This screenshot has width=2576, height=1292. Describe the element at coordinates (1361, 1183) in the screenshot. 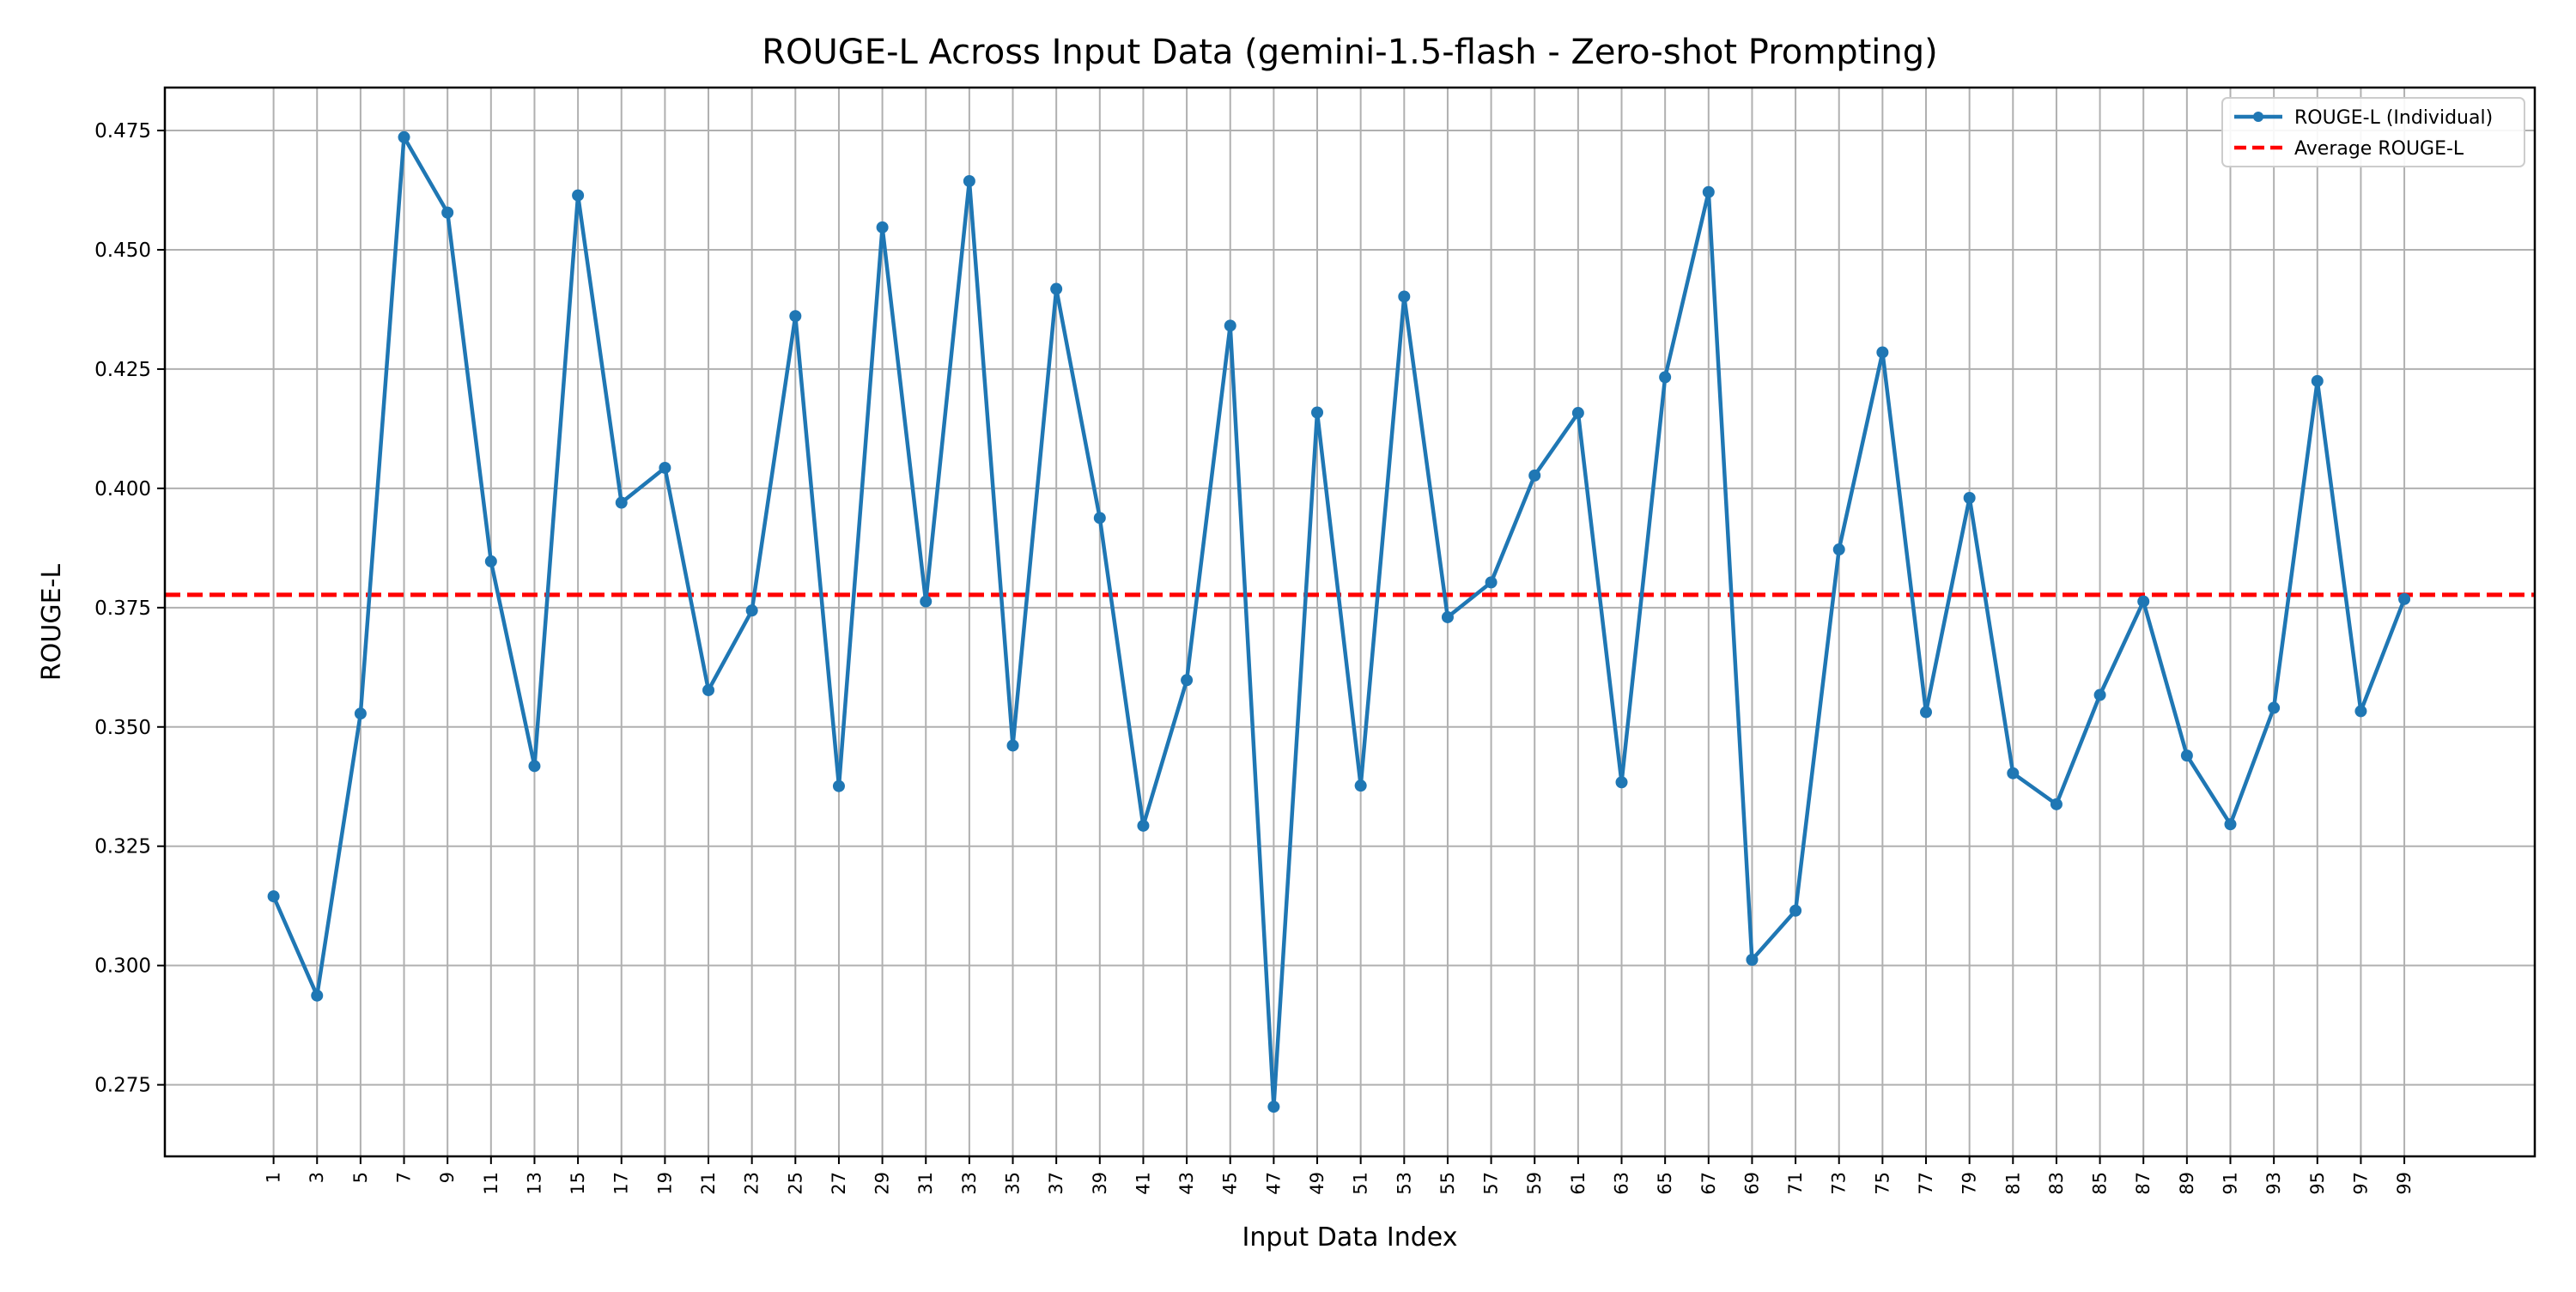

I see `x-tick-label: 51` at that location.